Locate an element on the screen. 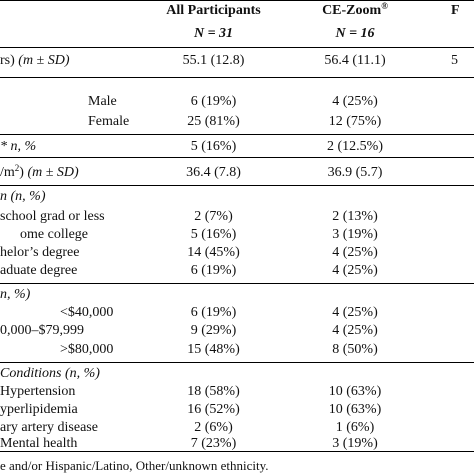 The width and height of the screenshot is (474, 474). bmi-label-b: ) is located at coordinates (23, 172).